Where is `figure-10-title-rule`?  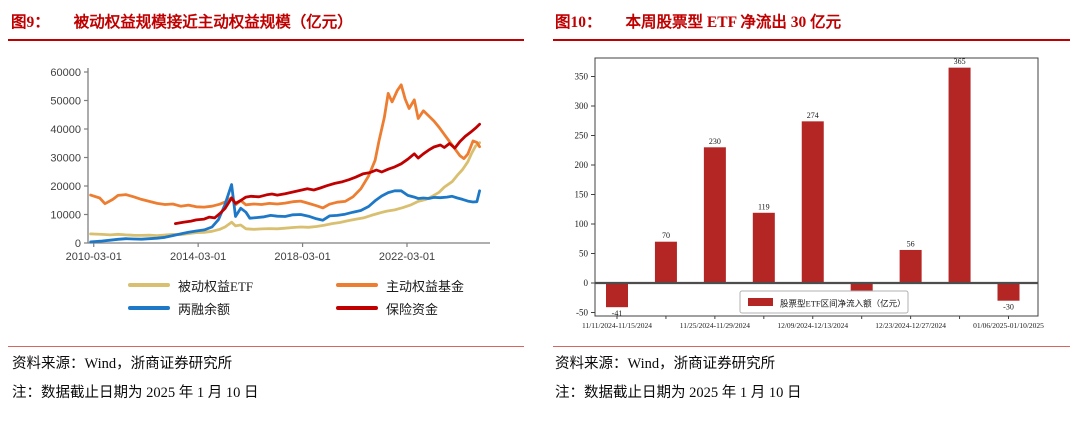
figure-10-title-rule is located at coordinates (811, 40).